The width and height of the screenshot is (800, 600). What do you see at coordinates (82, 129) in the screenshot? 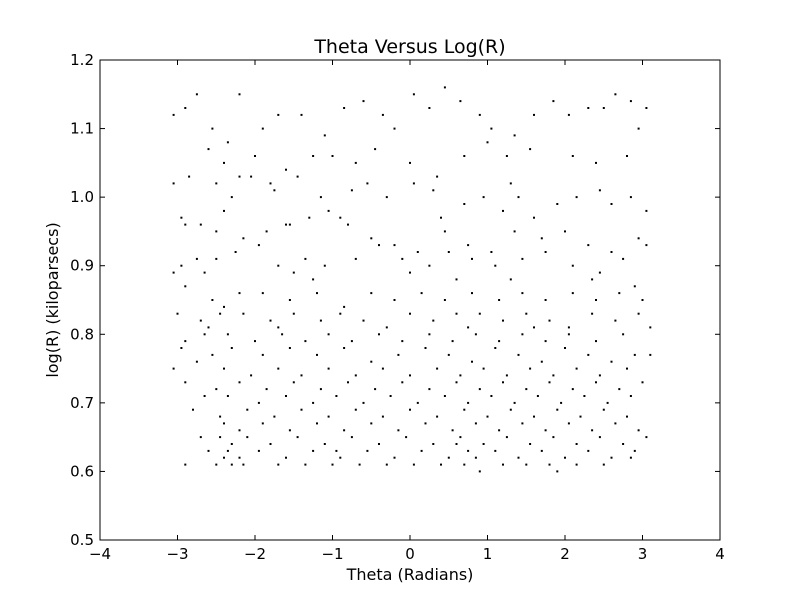
I see `y-tick-label: 1.1` at bounding box center [82, 129].